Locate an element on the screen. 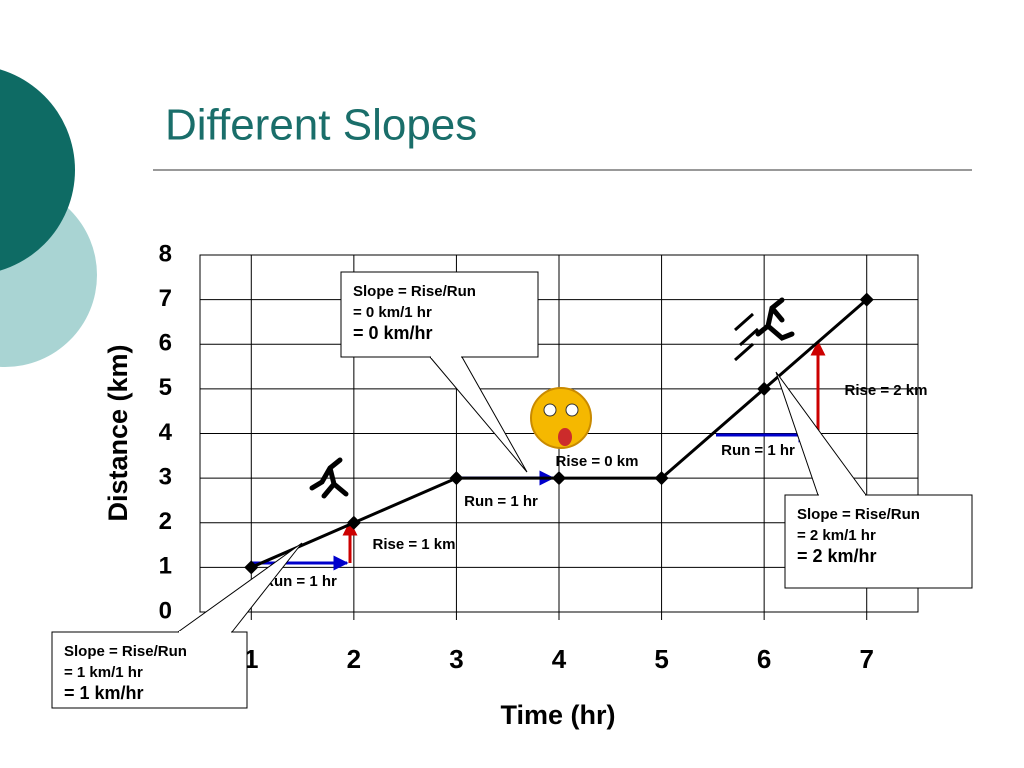  y-tick-label: 0 is located at coordinates (165, 610).